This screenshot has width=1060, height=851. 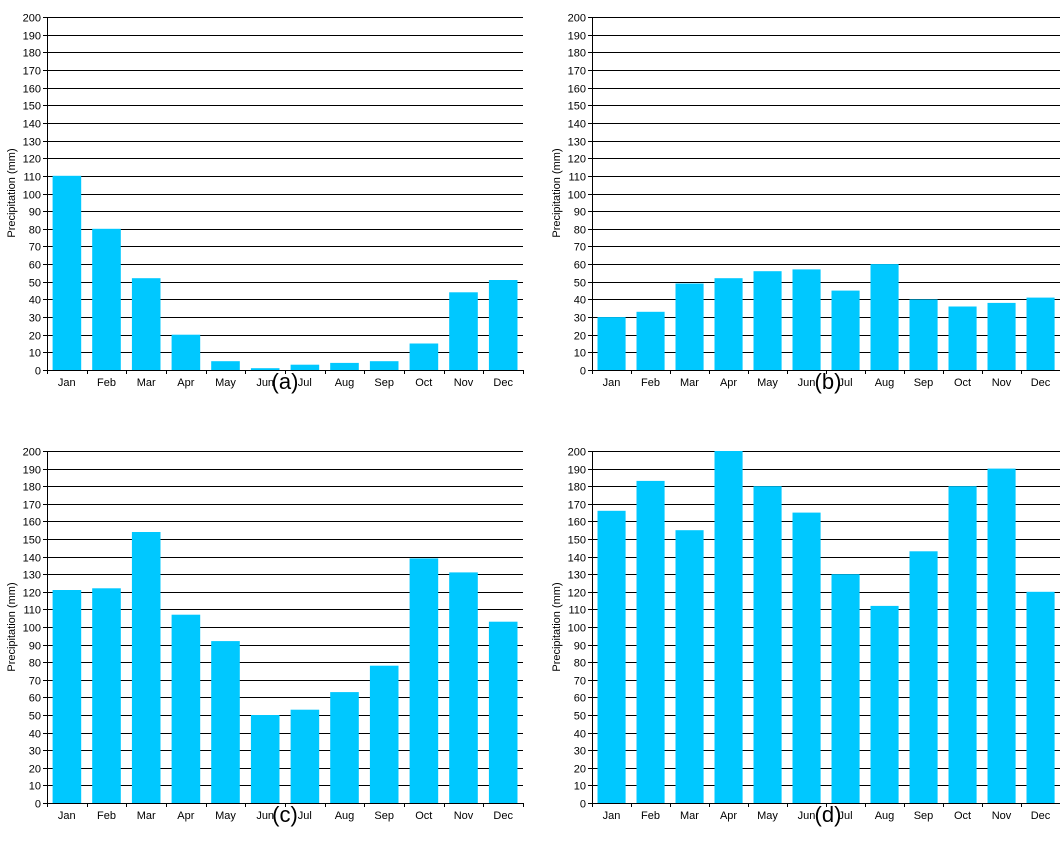 I want to click on x-tick-label: Jun, so click(x=807, y=383).